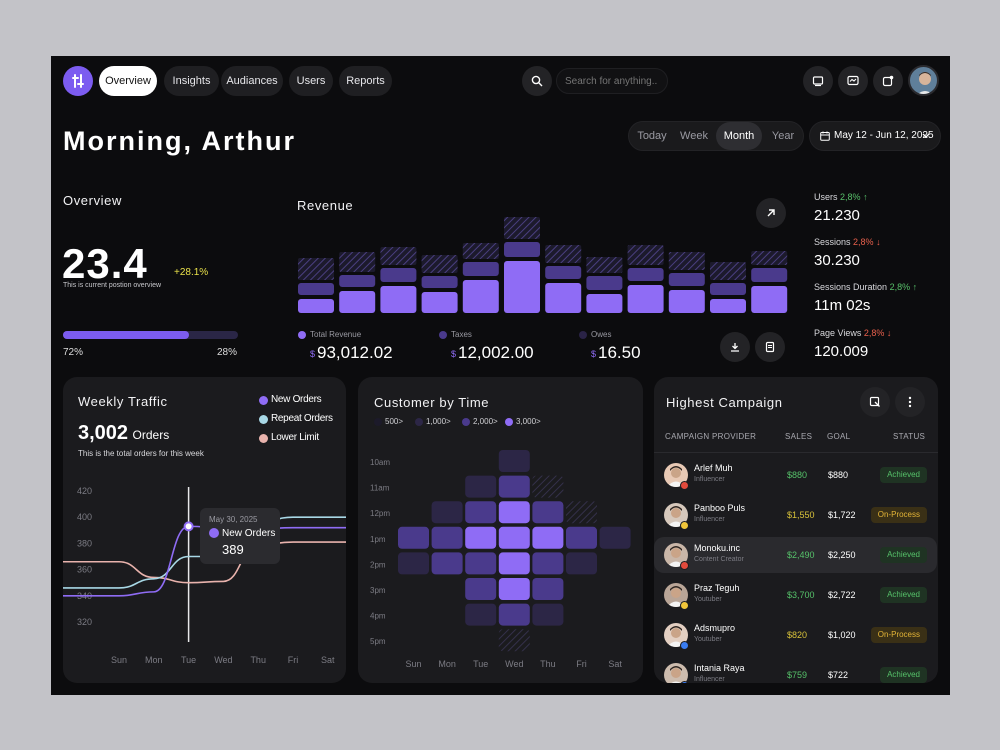  Describe the element at coordinates (249, 533) in the screenshot. I see `tooltip-label: New Orders` at that location.